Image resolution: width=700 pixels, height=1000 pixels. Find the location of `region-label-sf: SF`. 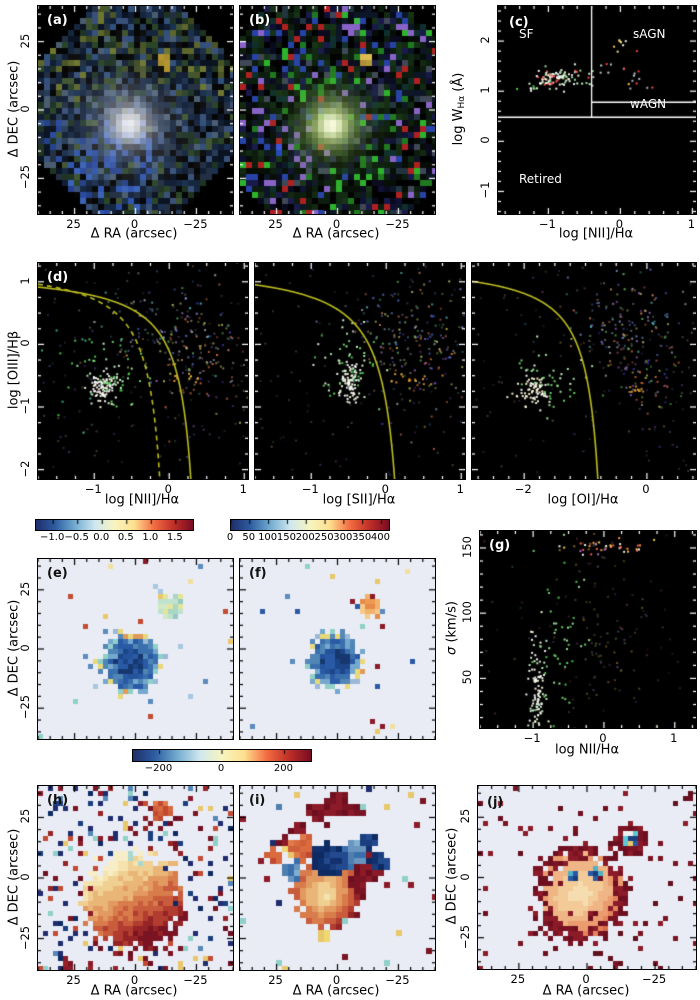

region-label-sf: SF is located at coordinates (526, 34).